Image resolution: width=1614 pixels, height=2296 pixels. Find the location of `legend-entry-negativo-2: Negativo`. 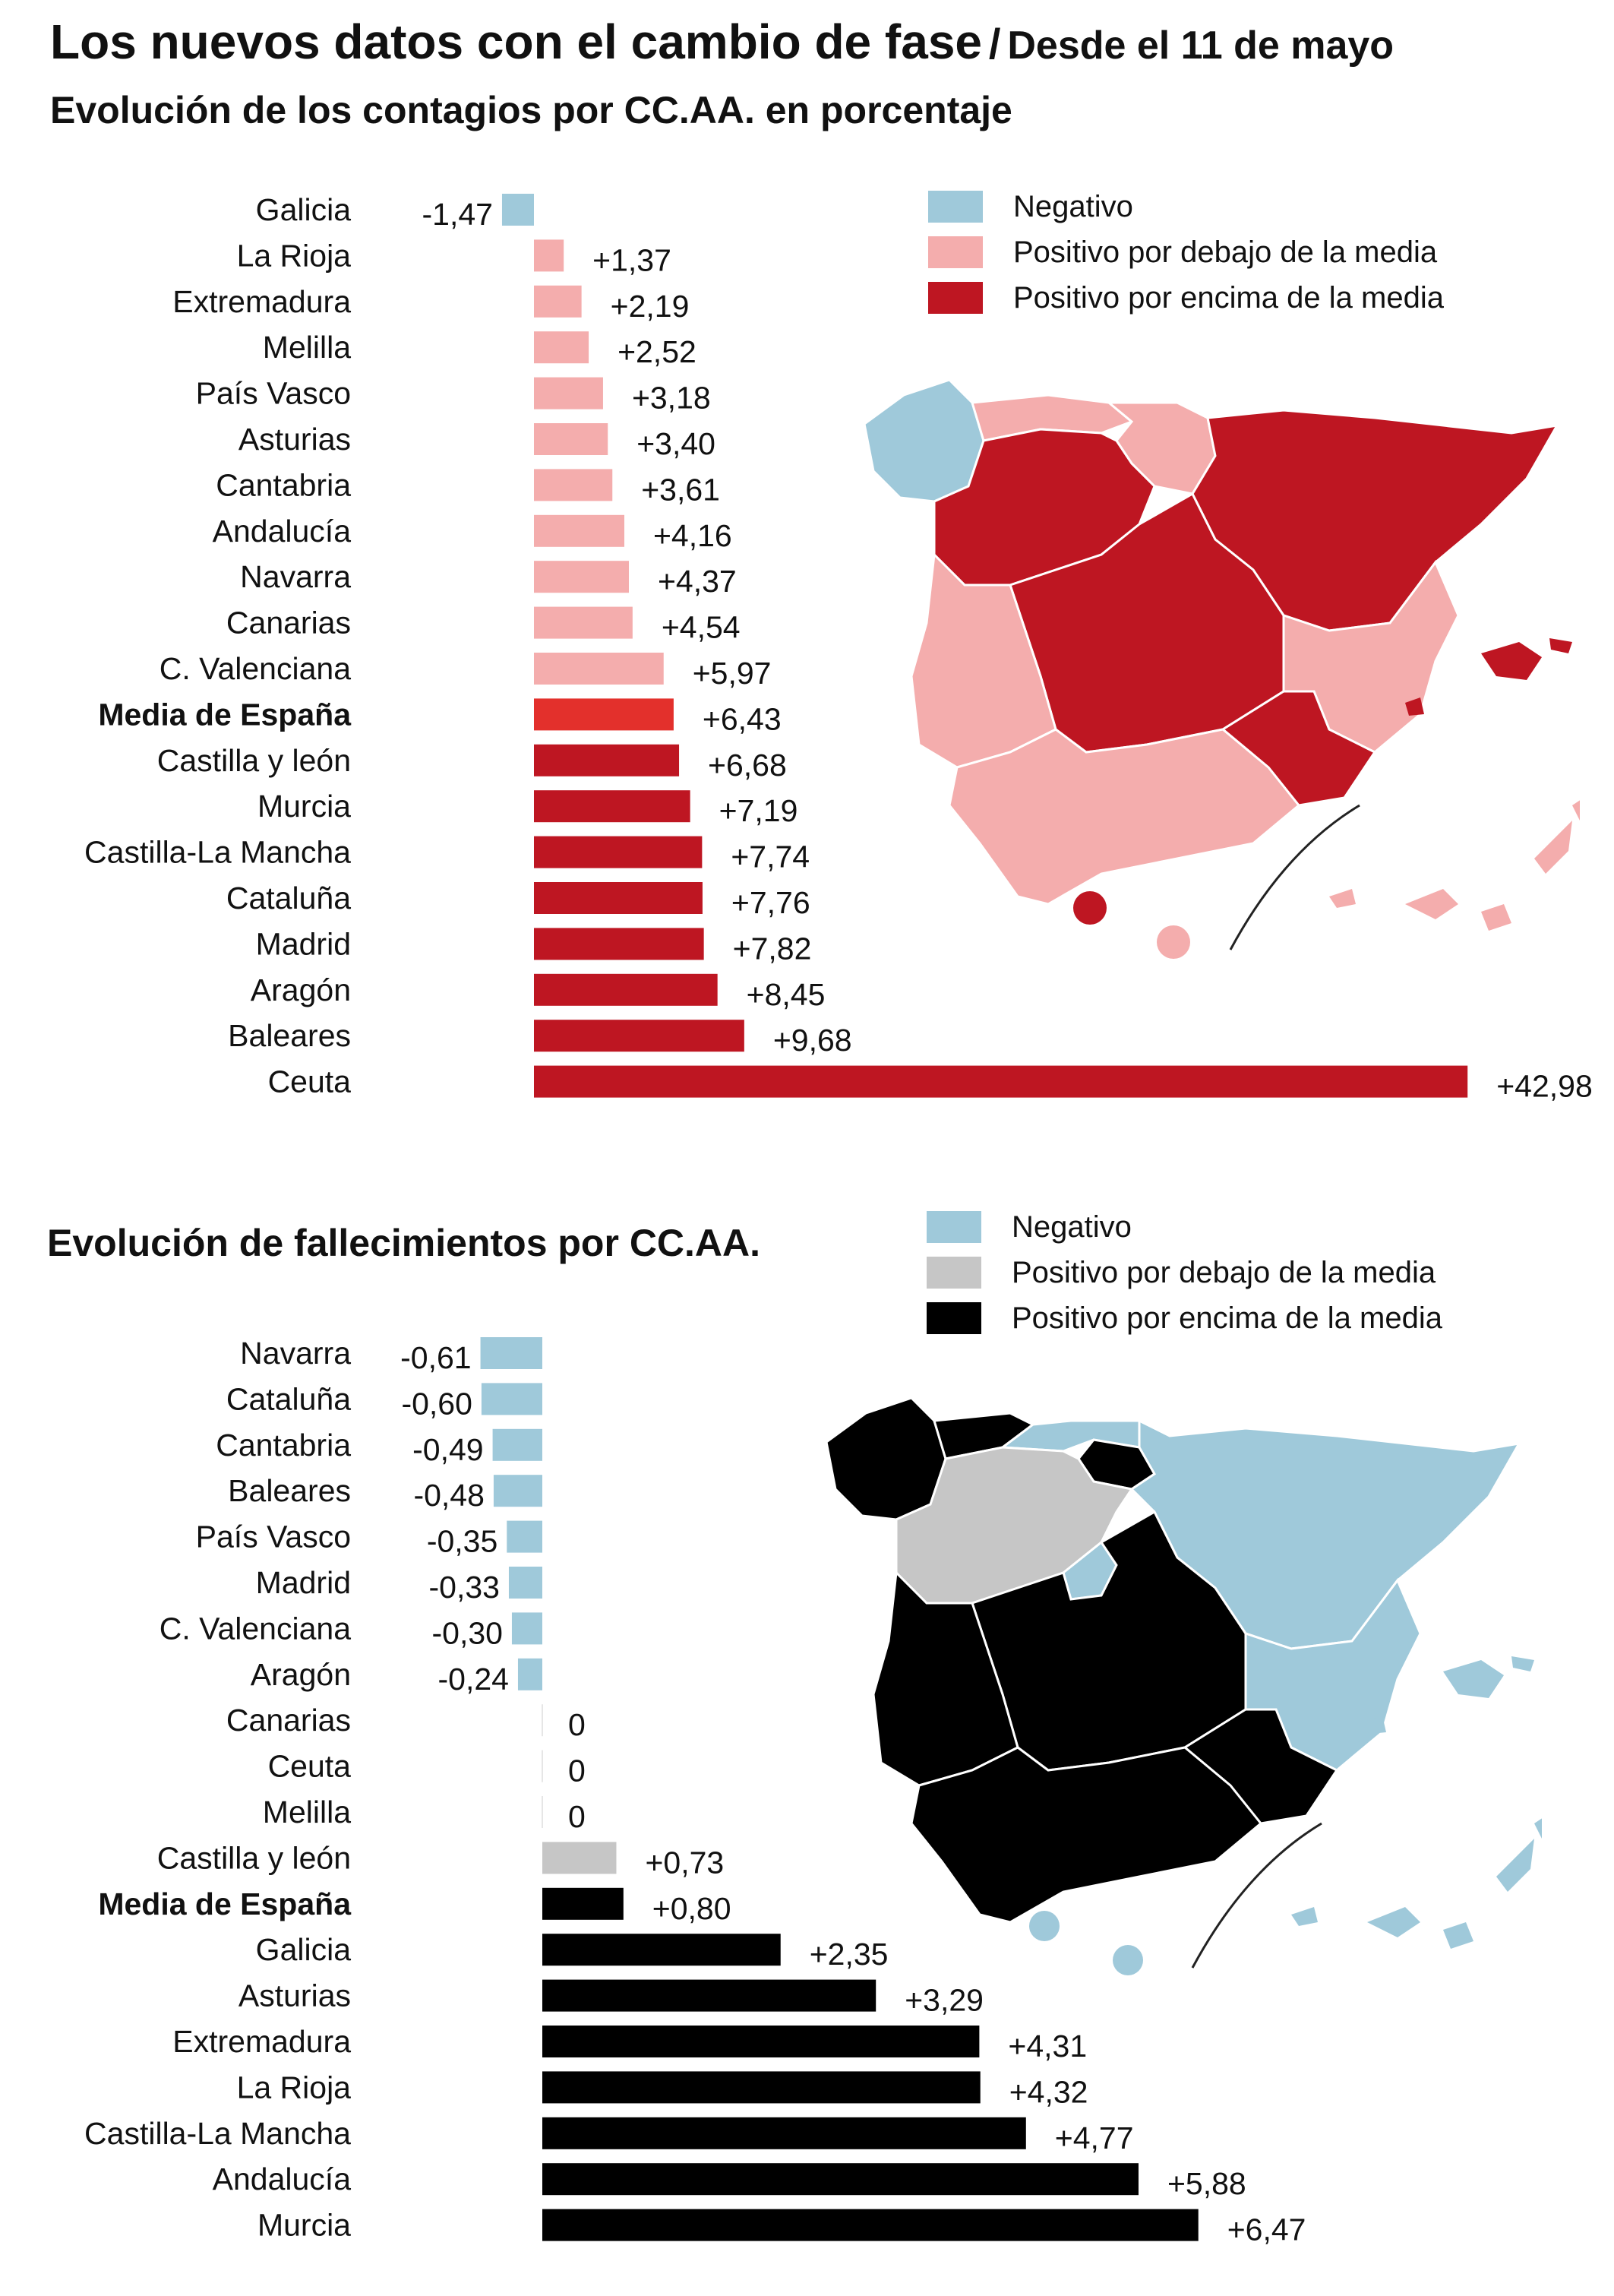

legend-entry-negativo-2: Negativo is located at coordinates (1184, 1227).